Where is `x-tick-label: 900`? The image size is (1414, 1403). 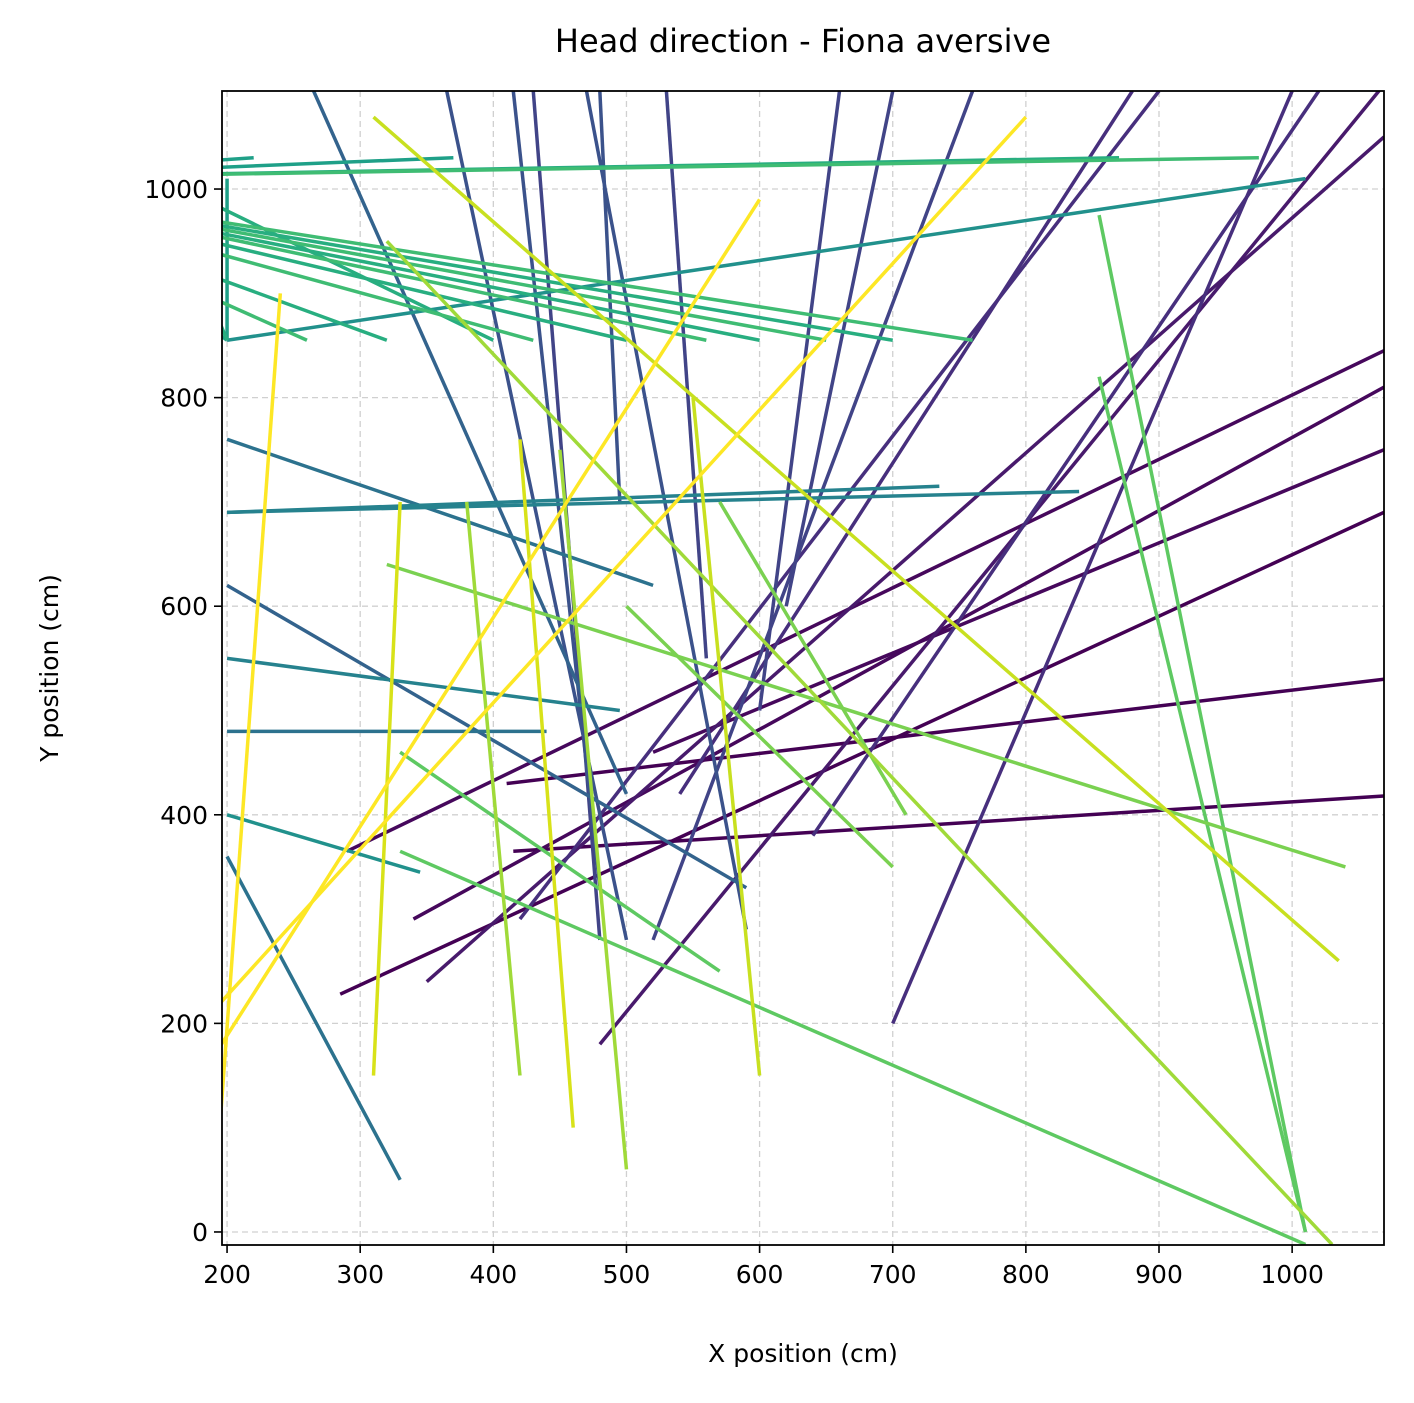 x-tick-label: 900 is located at coordinates (1159, 1274).